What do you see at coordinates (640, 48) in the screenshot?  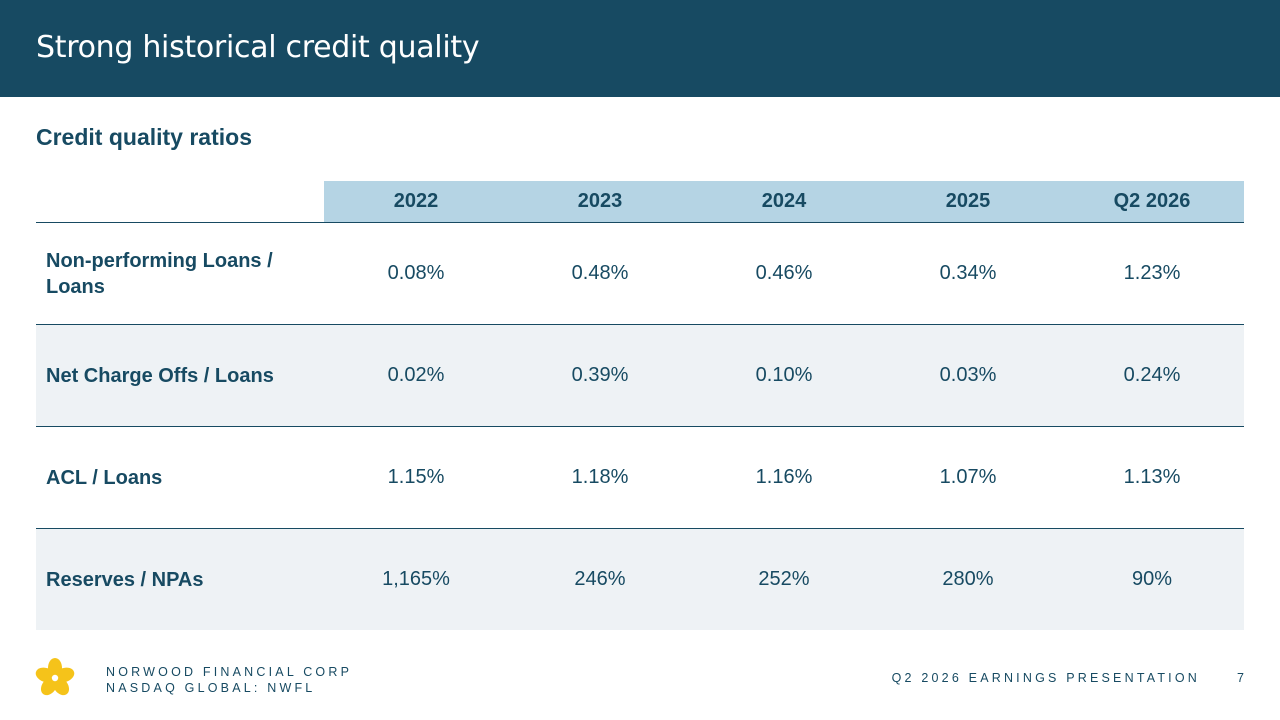 I see `title-bar: Strong historical credit quality` at bounding box center [640, 48].